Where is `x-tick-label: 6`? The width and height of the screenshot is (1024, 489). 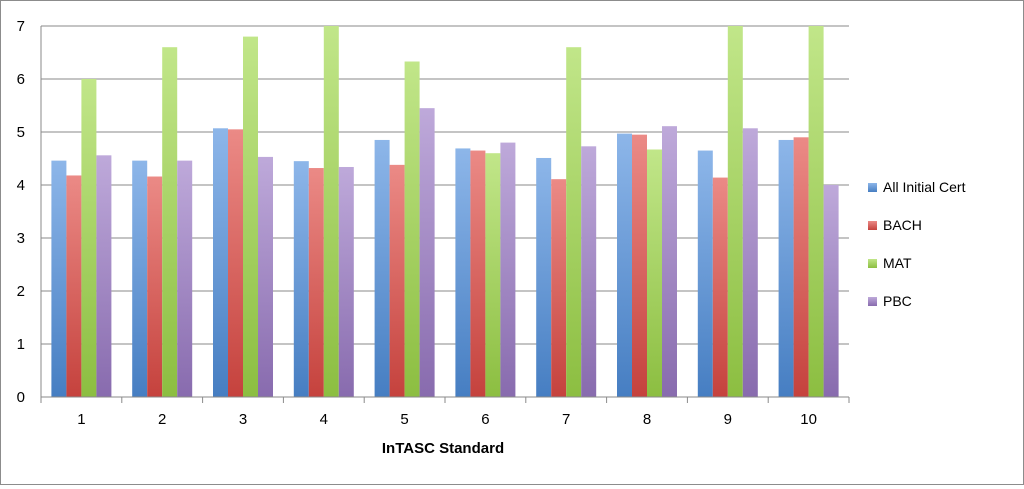
x-tick-label: 6 is located at coordinates (485, 419).